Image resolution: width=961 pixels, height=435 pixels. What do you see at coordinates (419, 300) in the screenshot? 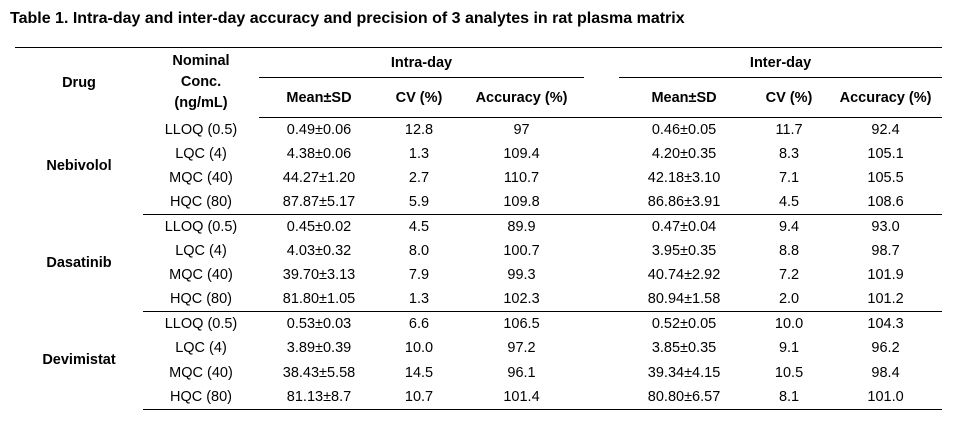
I see `intra-cv-cell: 1.3` at bounding box center [419, 300].